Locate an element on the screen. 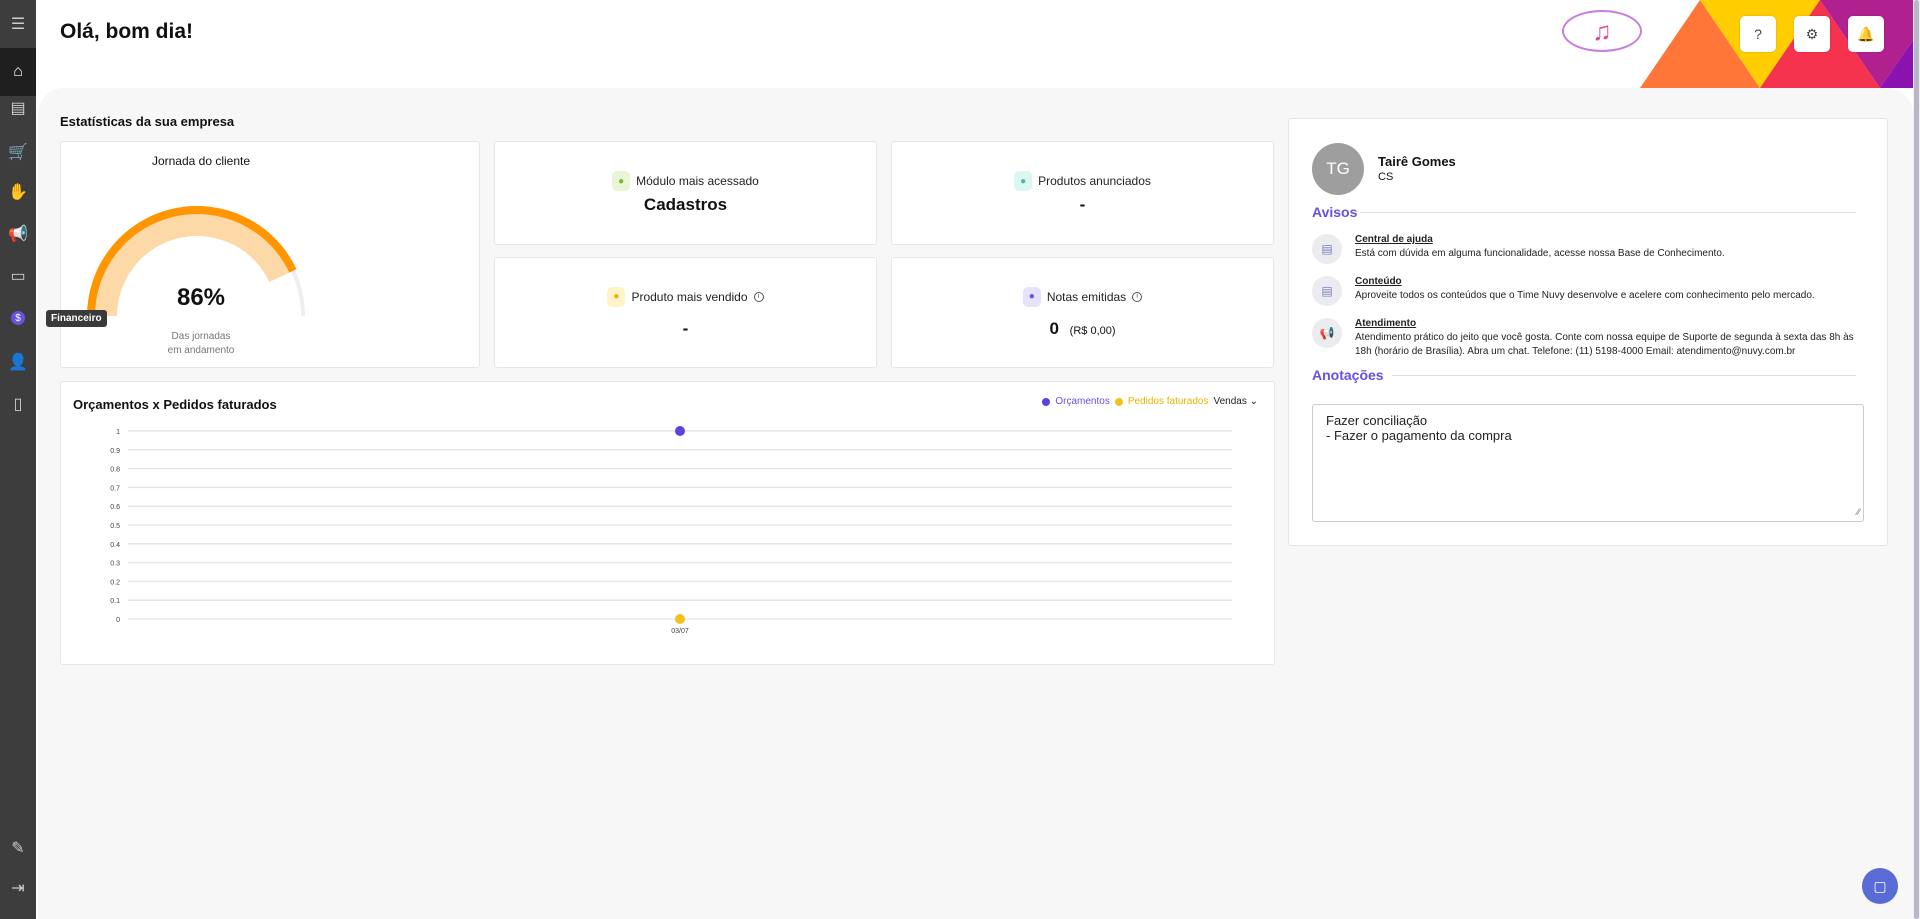 This screenshot has height=919, width=1920. journey-caption: Das jornadas em andamento is located at coordinates (201, 343).